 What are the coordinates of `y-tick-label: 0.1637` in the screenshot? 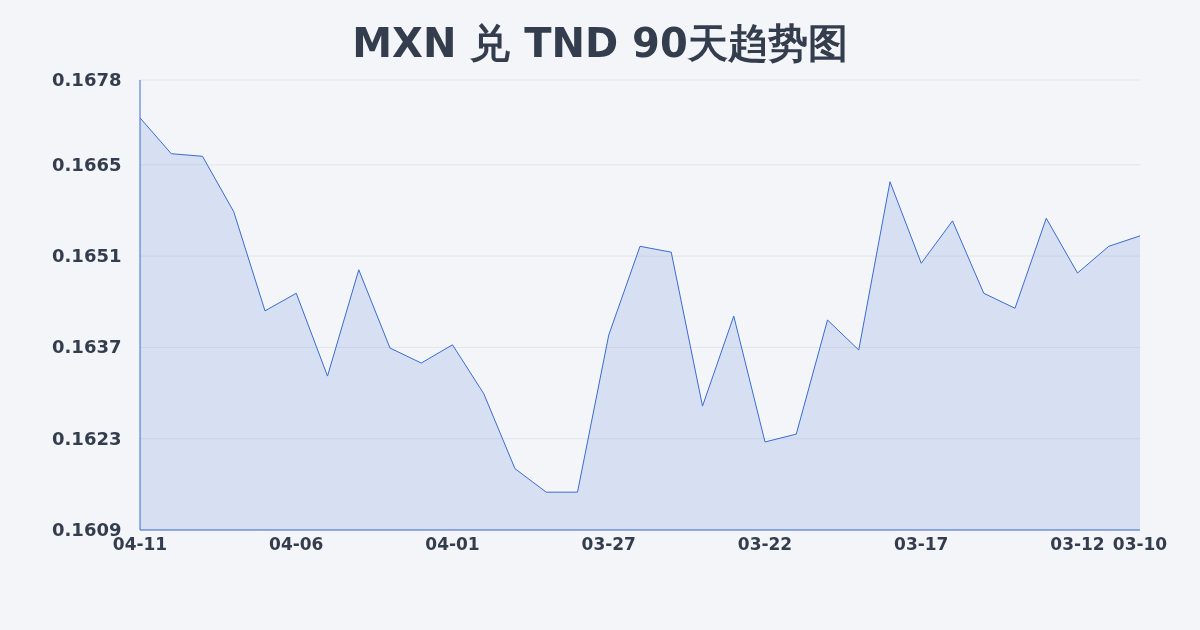 It's located at (87, 347).